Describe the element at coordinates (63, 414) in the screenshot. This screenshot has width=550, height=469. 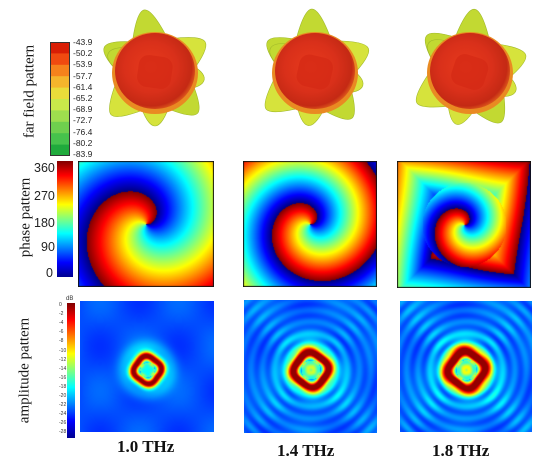
I see `amplitude-colorbar-tick: -24` at that location.